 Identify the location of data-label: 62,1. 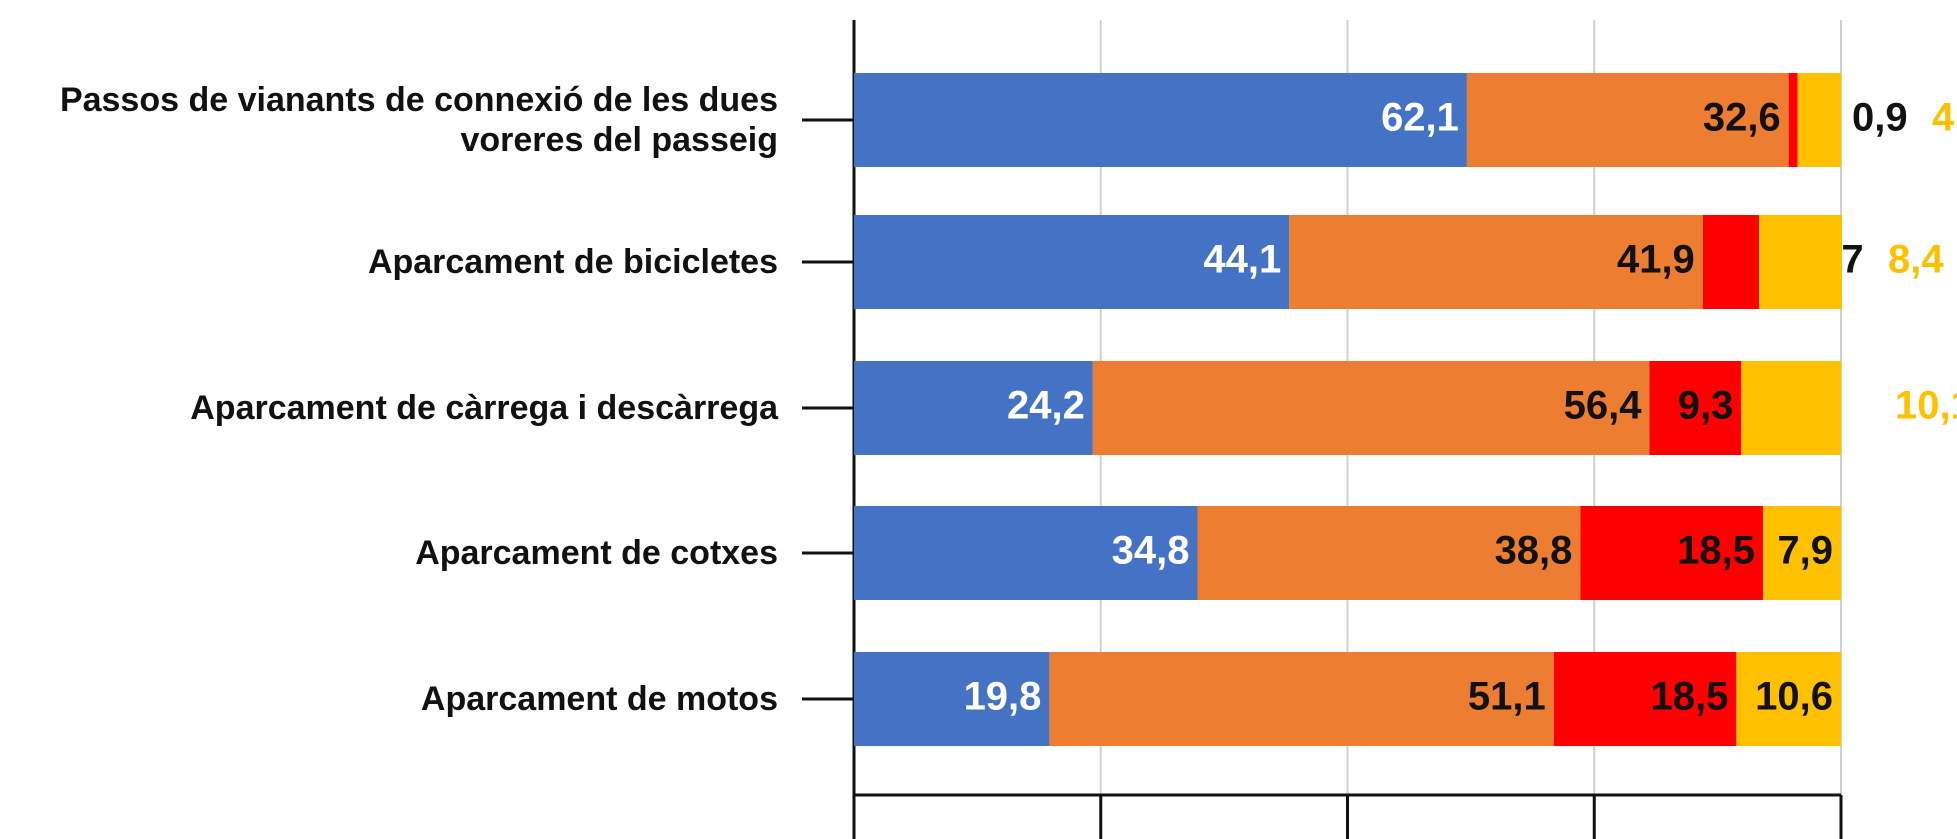
(1420, 118).